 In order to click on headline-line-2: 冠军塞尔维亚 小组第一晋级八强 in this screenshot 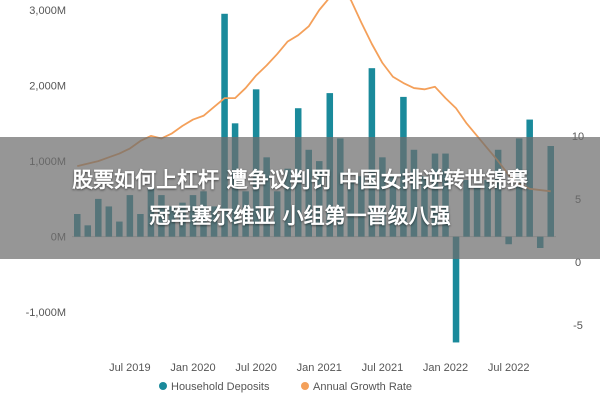, I will do `click(300, 216)`.